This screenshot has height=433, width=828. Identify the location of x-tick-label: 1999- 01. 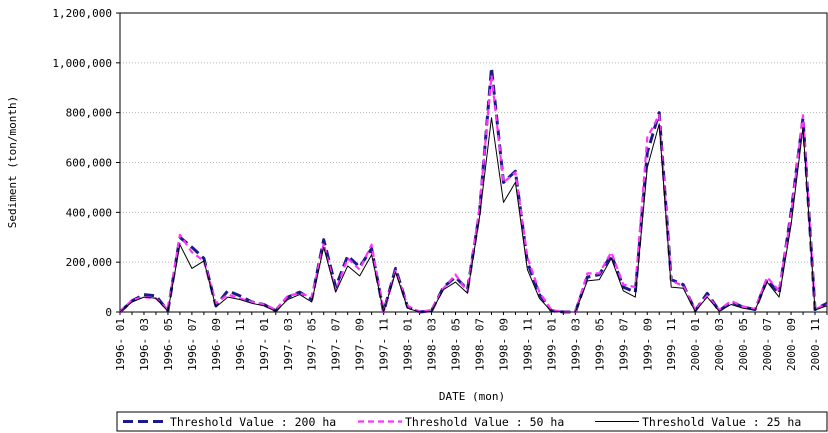
(551, 344).